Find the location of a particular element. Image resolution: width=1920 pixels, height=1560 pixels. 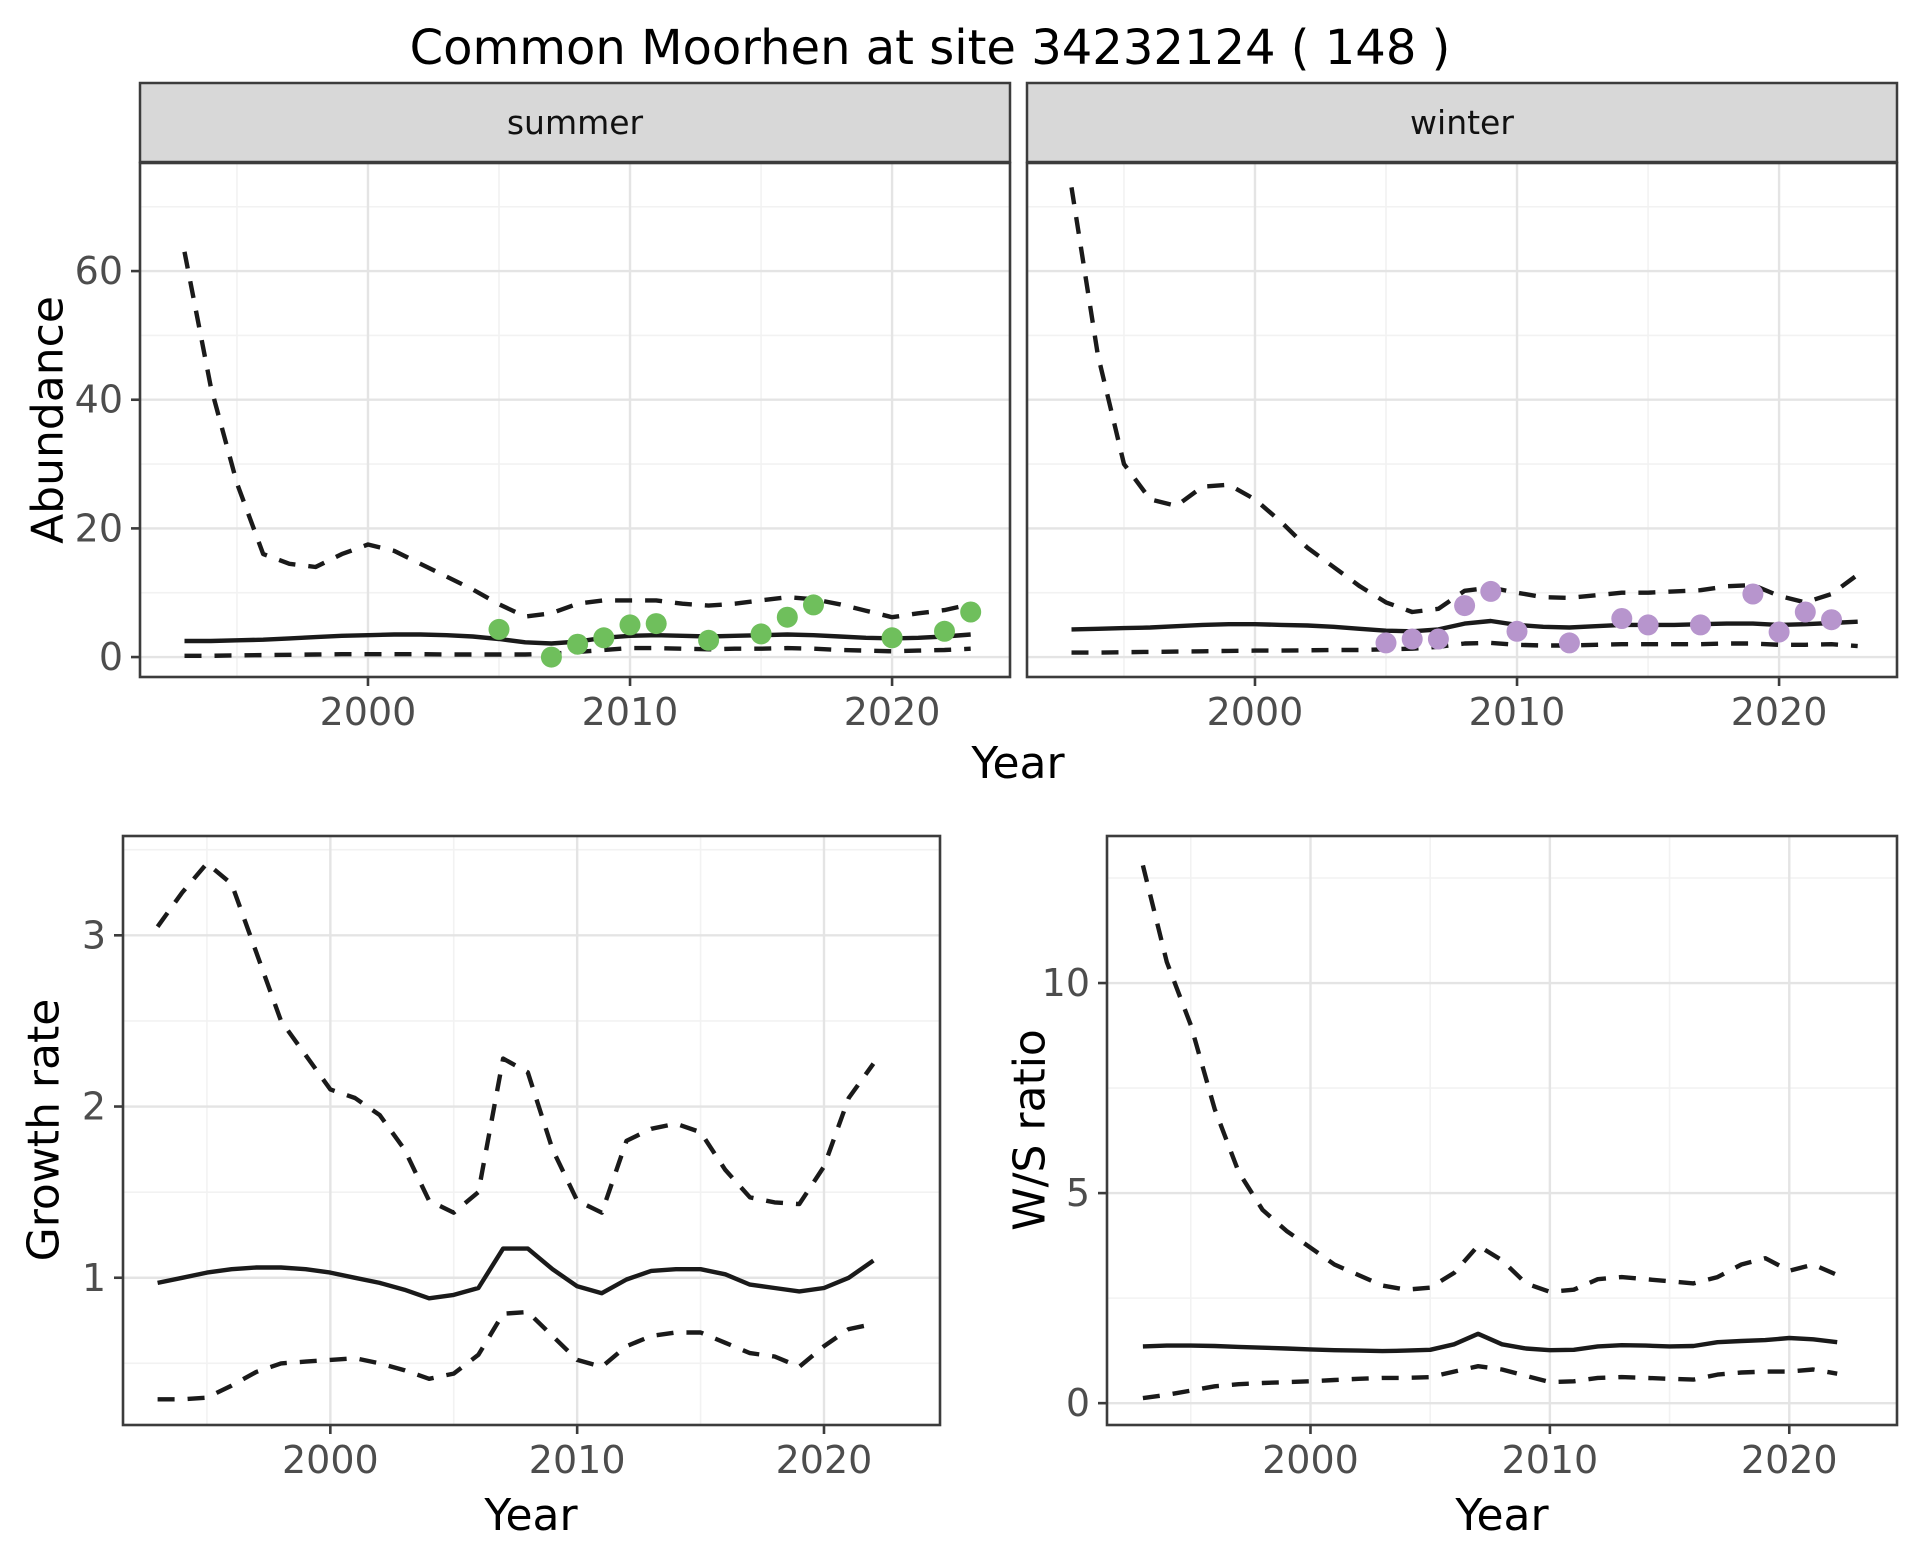

y-tick-label: 5 is located at coordinates (1078, 1193).